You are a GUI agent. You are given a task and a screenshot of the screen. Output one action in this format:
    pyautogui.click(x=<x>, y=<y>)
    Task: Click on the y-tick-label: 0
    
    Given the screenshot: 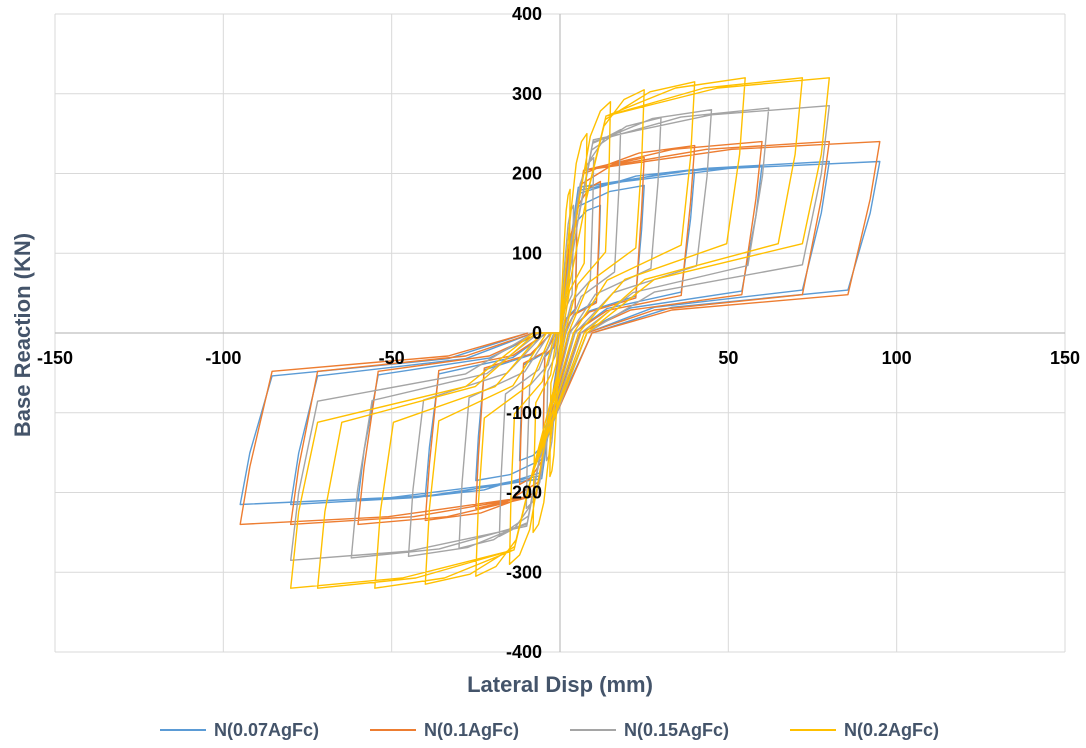 What is the action you would take?
    pyautogui.click(x=537, y=333)
    